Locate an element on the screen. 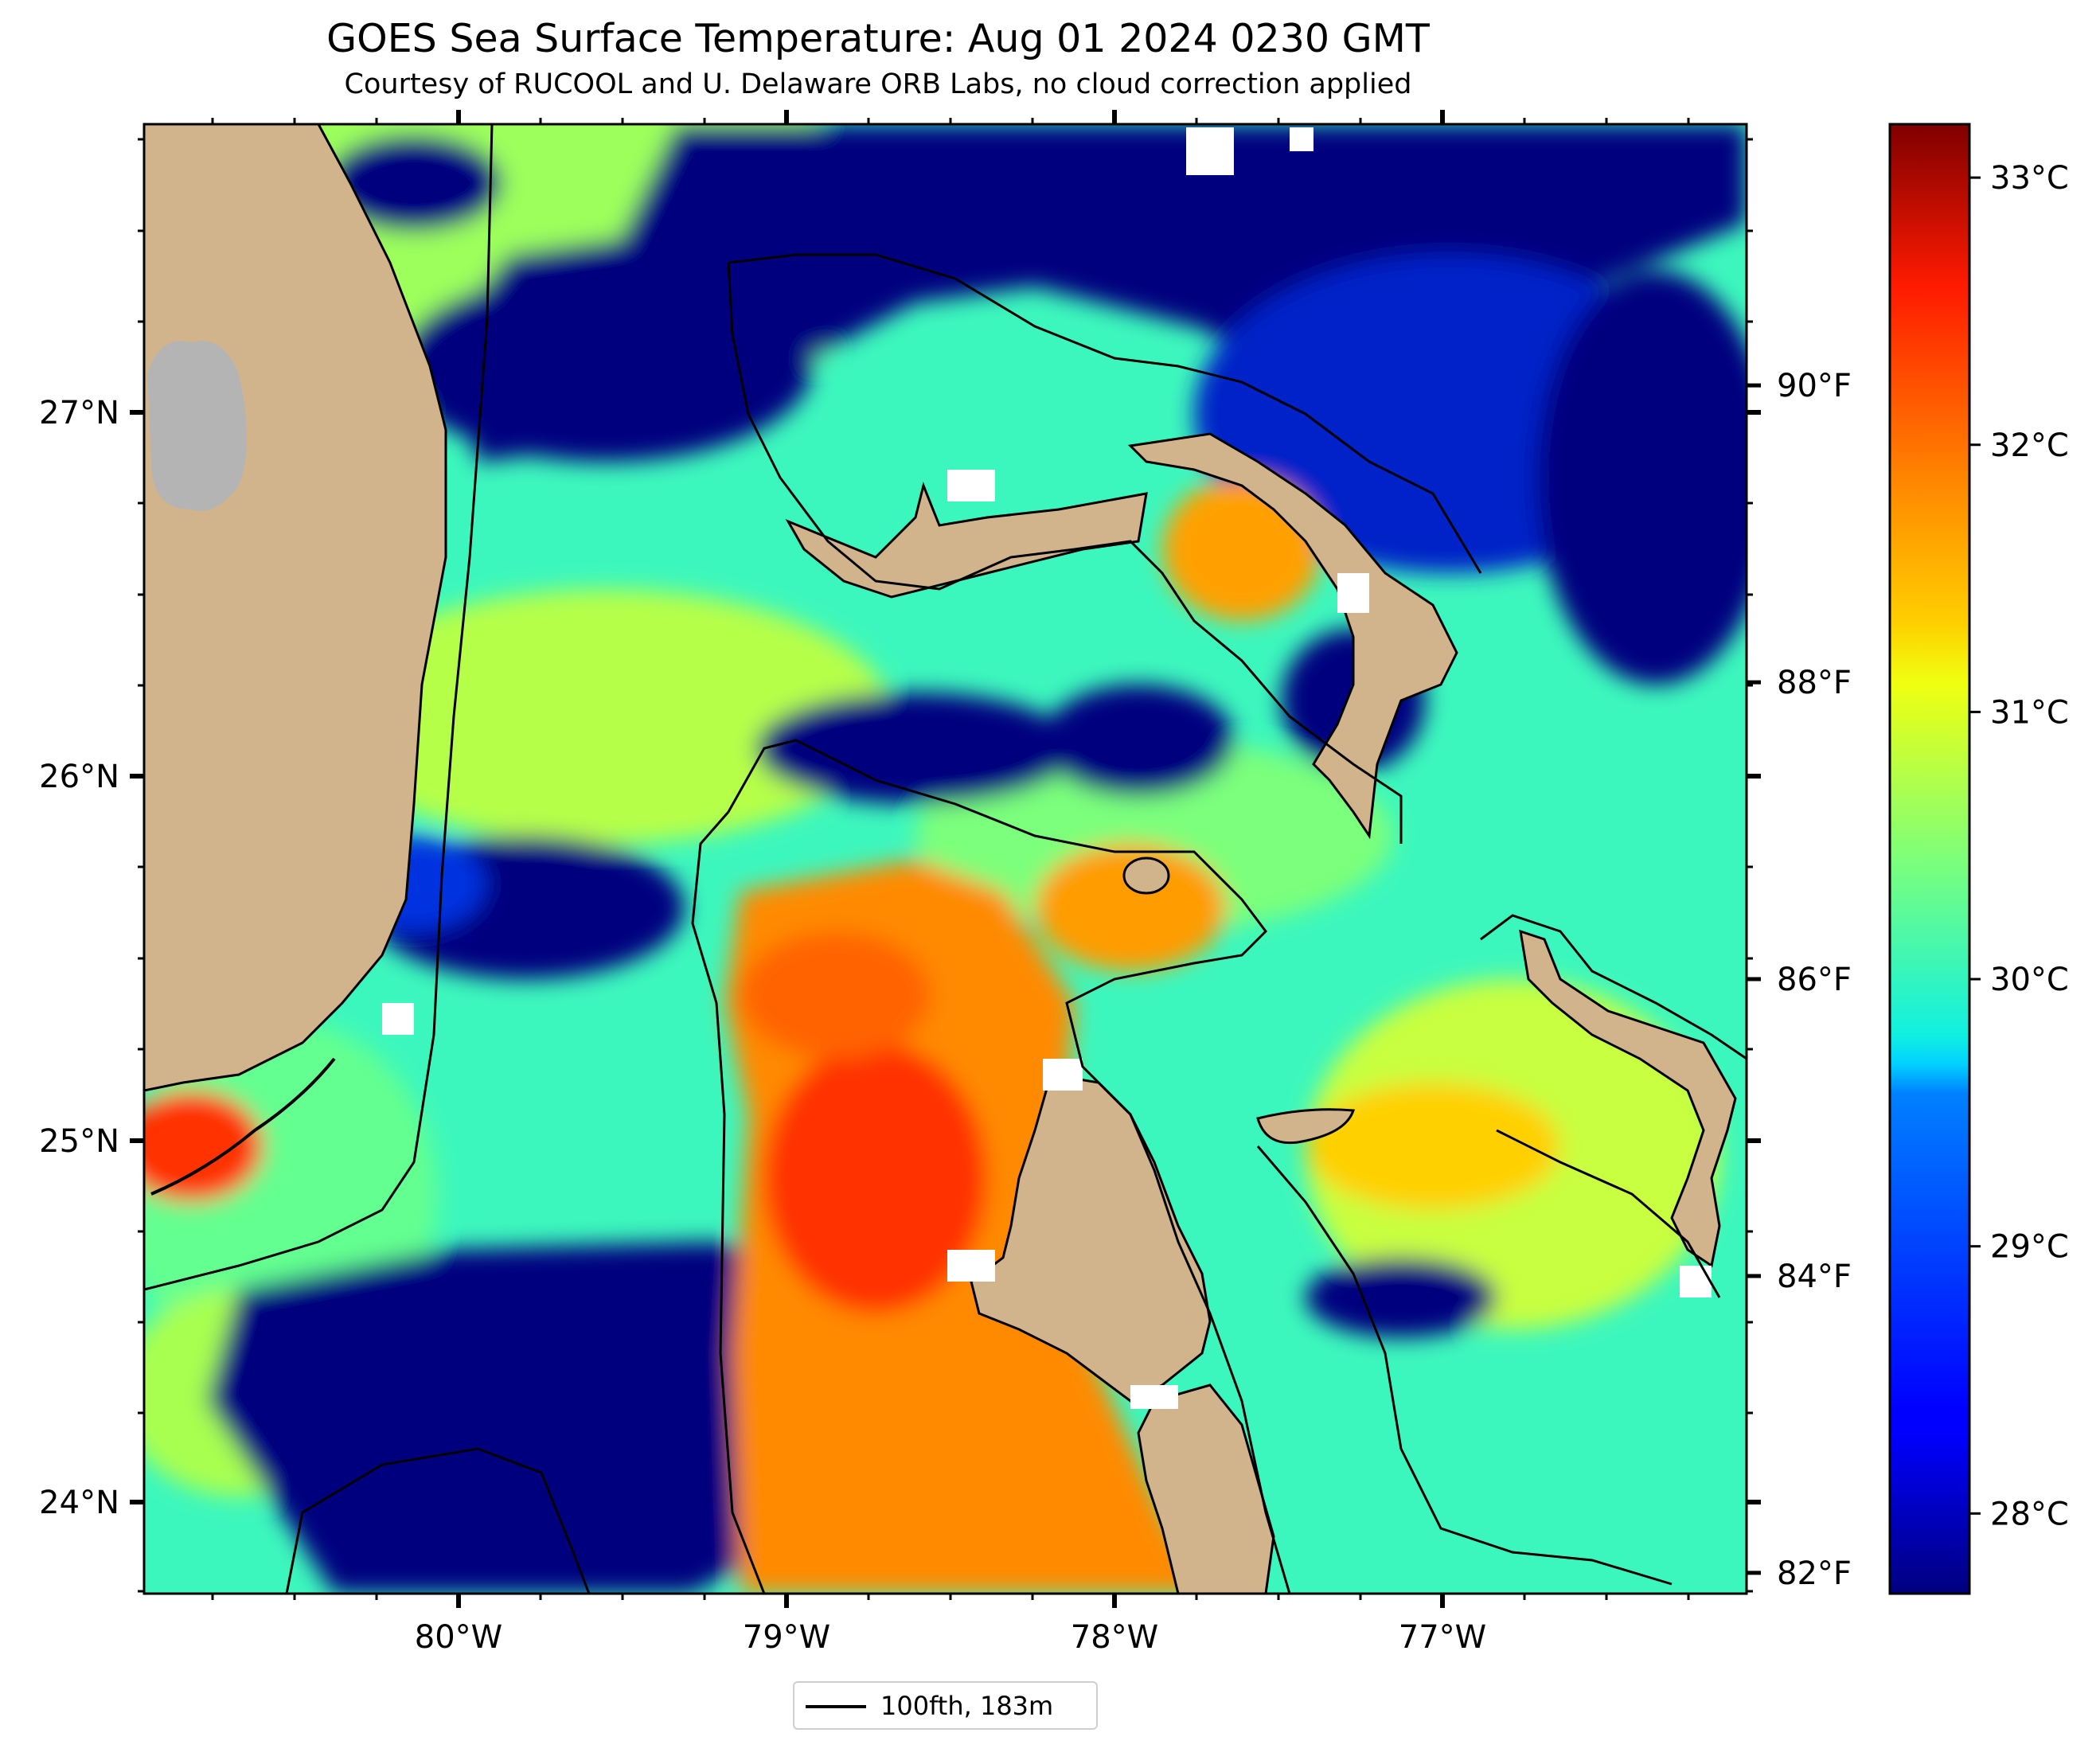  lon-label-78w: 78°W is located at coordinates (1114, 1637).